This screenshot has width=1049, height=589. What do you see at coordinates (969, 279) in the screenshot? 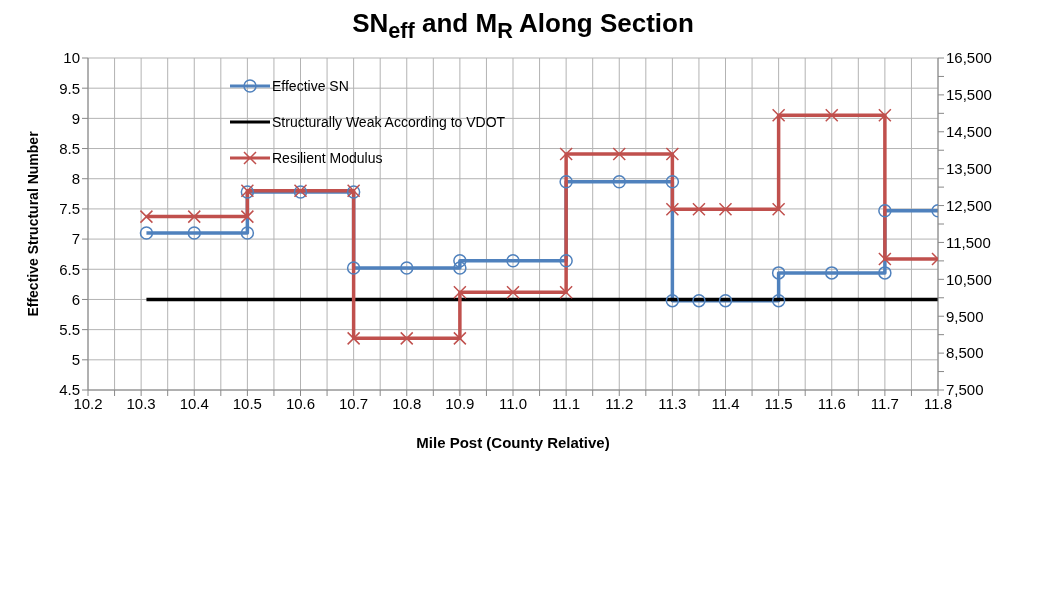
I see `y2-tick-label: 10,500` at bounding box center [969, 279].